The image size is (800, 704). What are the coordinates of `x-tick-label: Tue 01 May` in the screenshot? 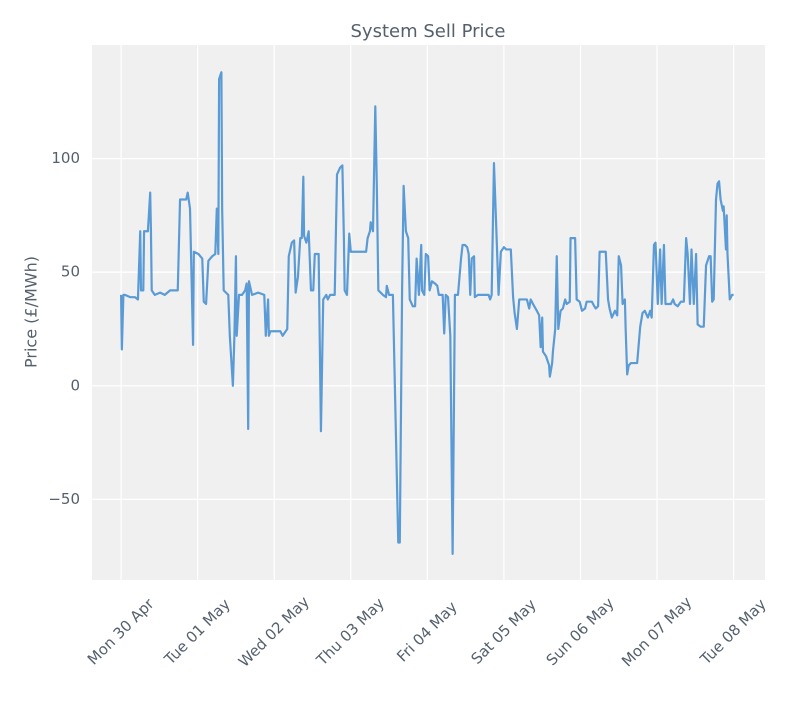 It's located at (197, 632).